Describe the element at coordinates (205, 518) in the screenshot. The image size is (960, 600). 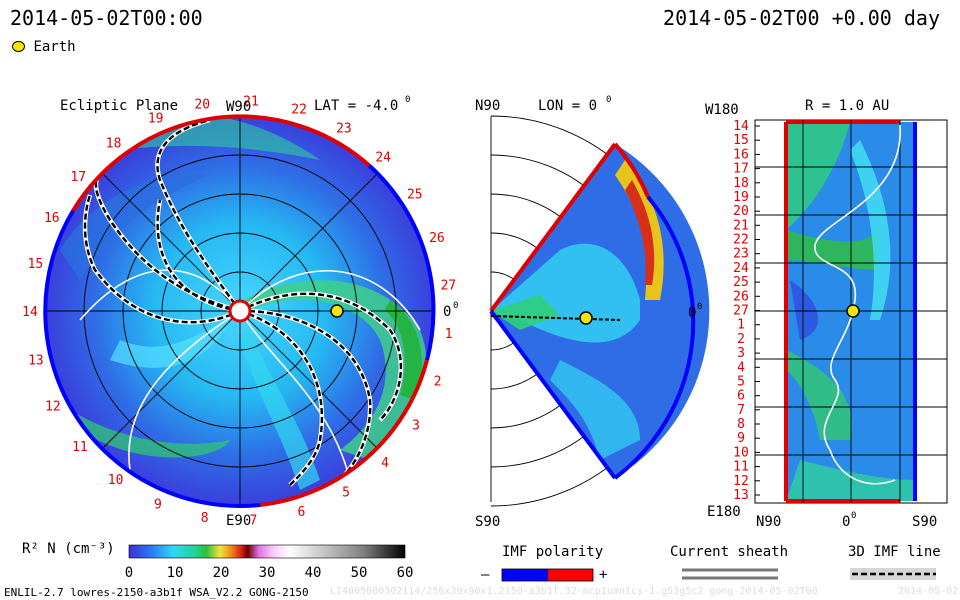
I see `carrington-label: 8` at that location.